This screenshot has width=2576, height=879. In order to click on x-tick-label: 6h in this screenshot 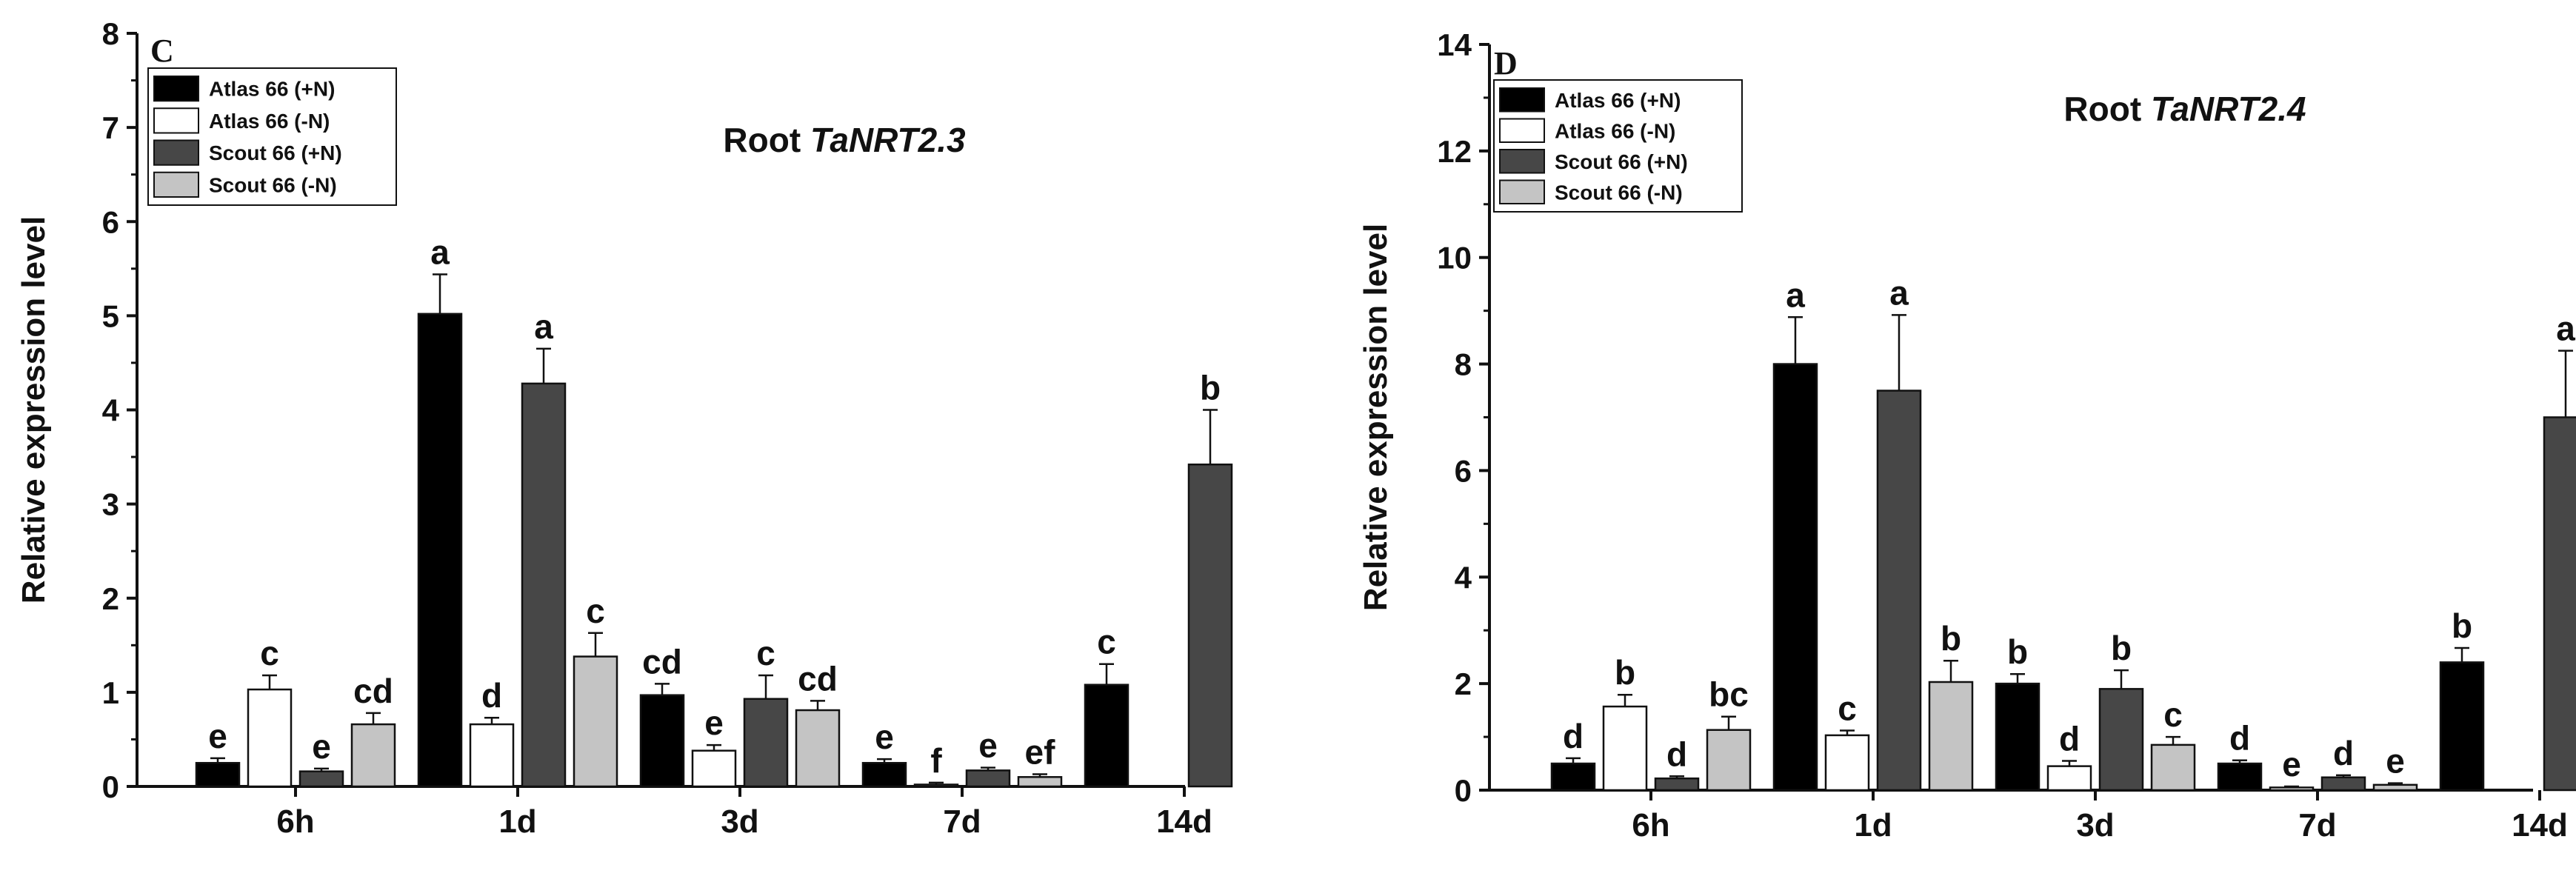, I will do `click(1650, 825)`.